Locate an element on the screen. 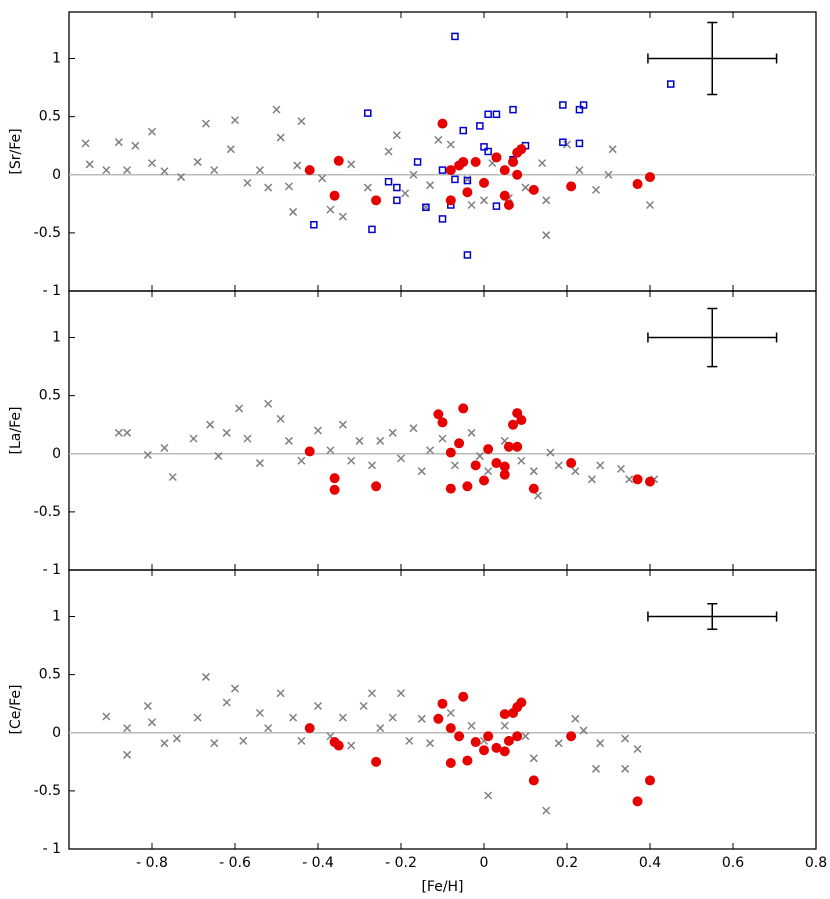 The width and height of the screenshot is (830, 899). y-tick-label: 0 is located at coordinates (56, 454).